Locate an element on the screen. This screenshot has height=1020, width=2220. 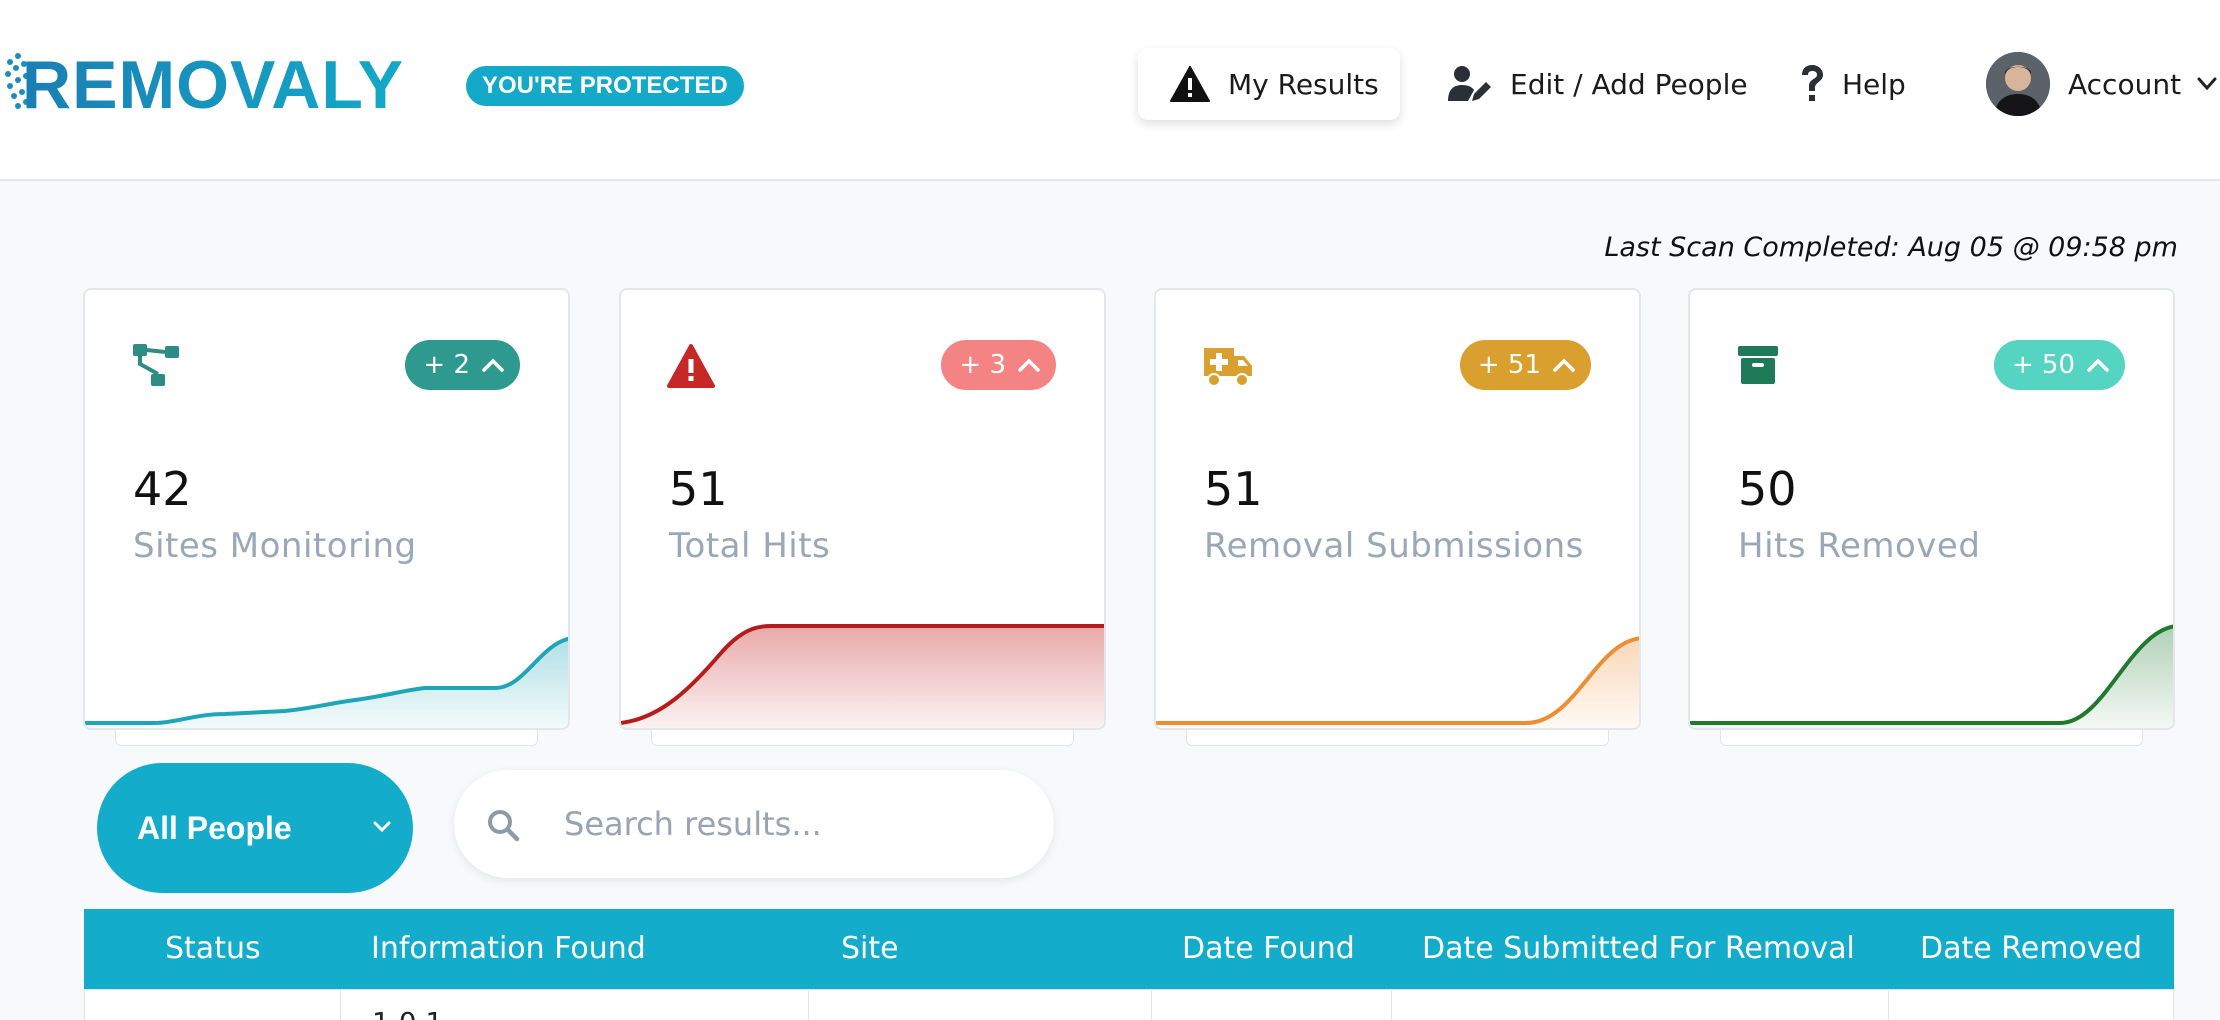
nav-help-label: Help is located at coordinates (1874, 84).